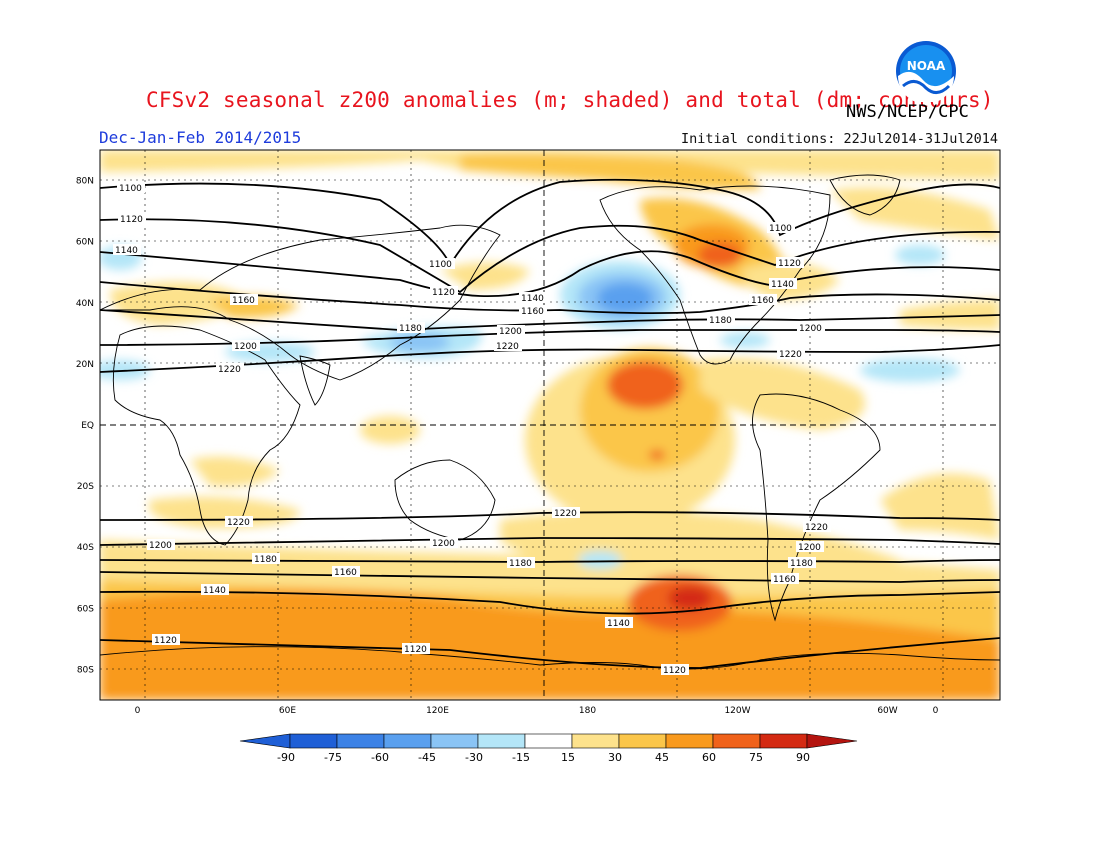  What do you see at coordinates (85, 487) in the screenshot?
I see `latitude-label: 20S` at bounding box center [85, 487].